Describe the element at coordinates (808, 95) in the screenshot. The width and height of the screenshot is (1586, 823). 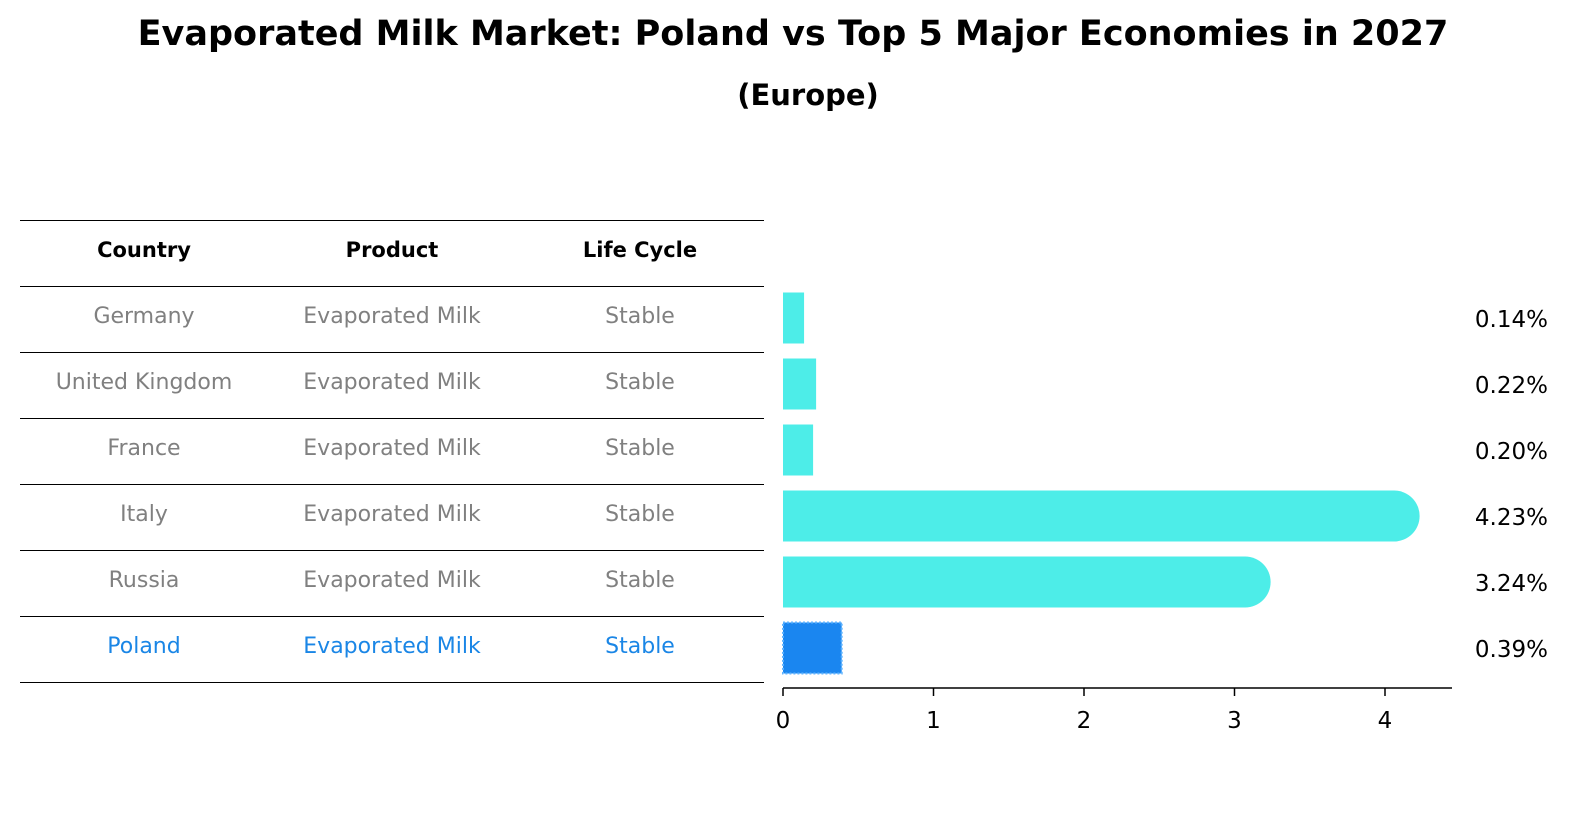
I see `chart-subtitle: (Europe)` at that location.